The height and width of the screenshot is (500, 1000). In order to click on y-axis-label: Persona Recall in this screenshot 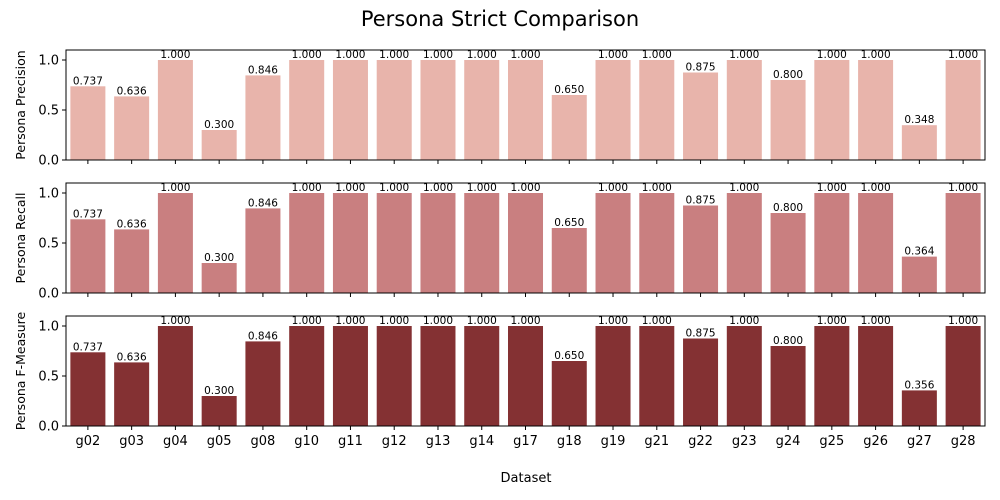, I will do `click(20, 238)`.